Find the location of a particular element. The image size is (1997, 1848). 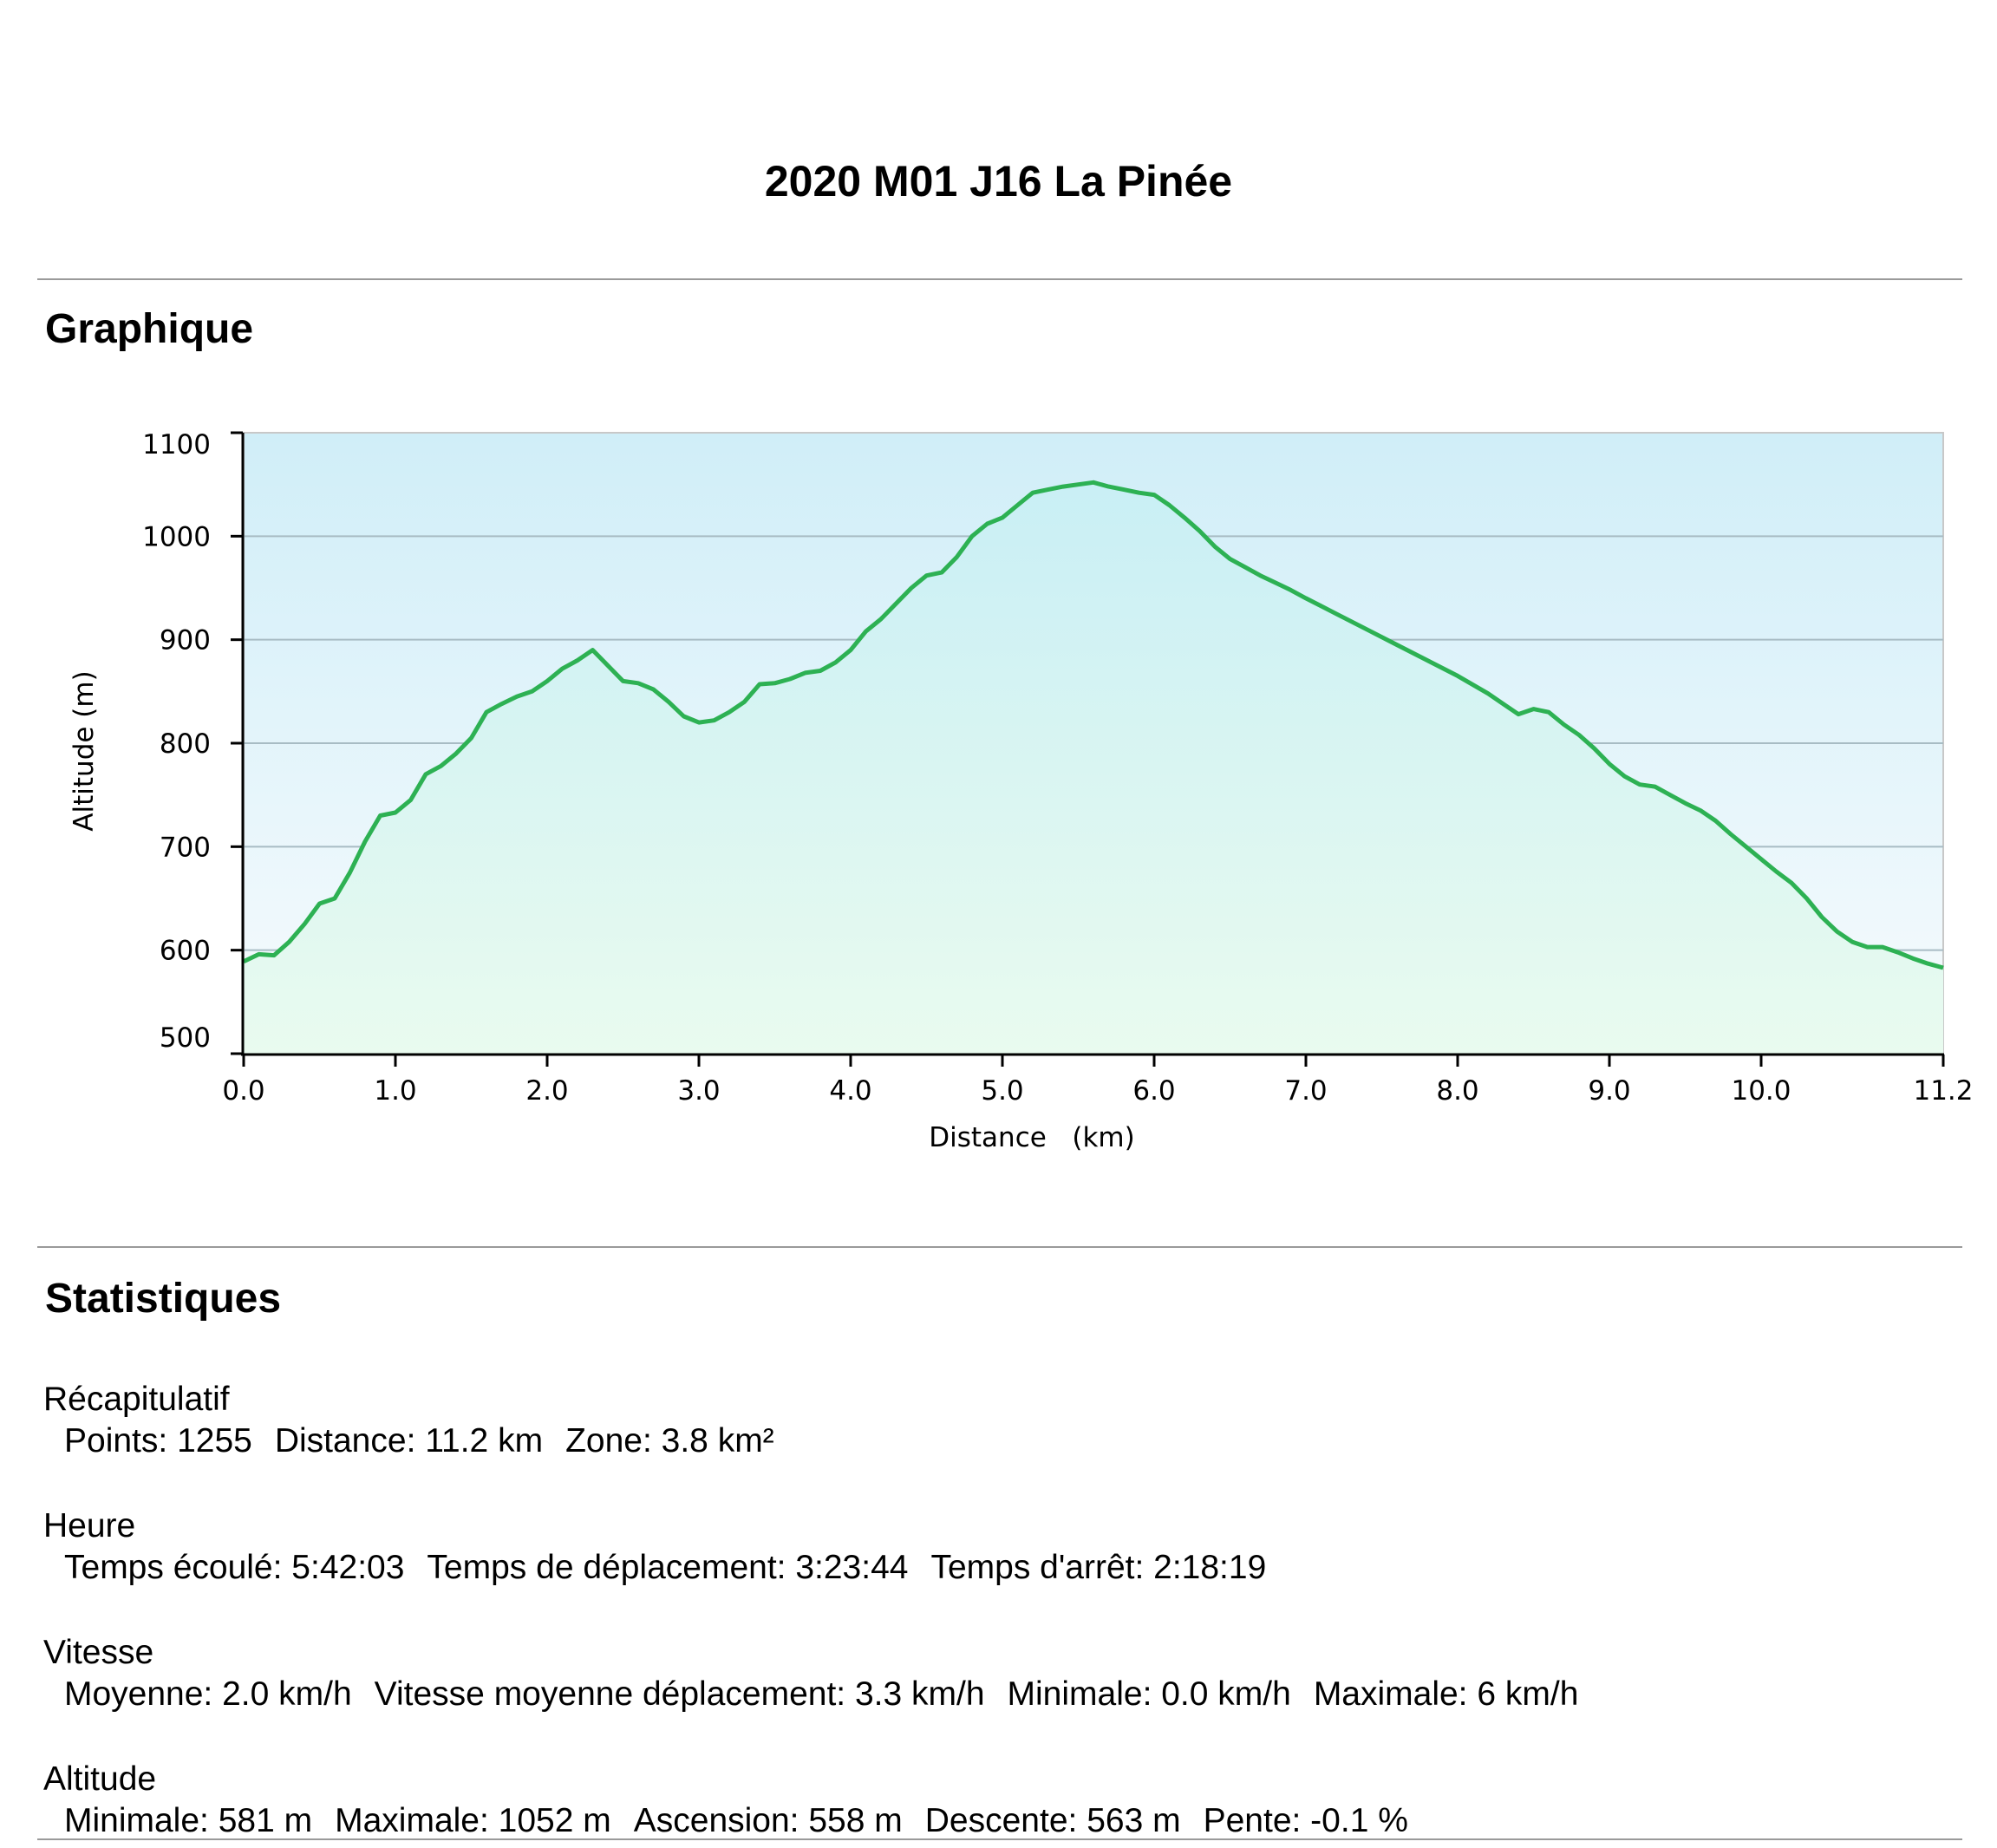

y-tick-label: 1100 is located at coordinates (176, 444).